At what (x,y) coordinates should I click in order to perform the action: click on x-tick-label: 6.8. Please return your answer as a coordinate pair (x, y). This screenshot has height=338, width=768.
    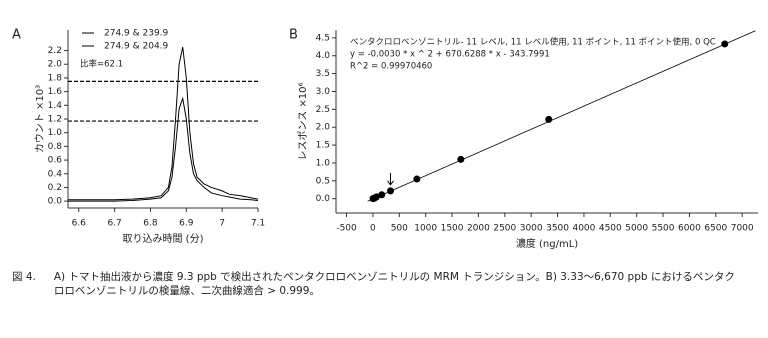
    Looking at the image, I should click on (150, 224).